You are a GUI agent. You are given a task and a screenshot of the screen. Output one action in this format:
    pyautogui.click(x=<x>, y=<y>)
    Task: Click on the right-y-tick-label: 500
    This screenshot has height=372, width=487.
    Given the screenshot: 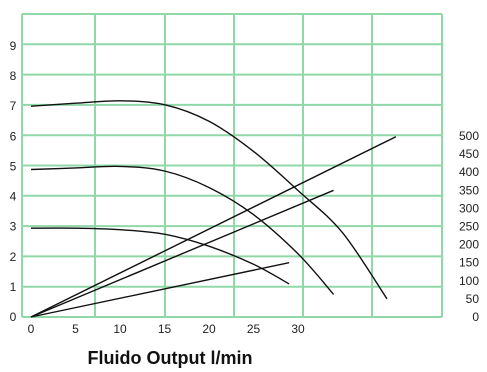 What is the action you would take?
    pyautogui.click(x=469, y=136)
    